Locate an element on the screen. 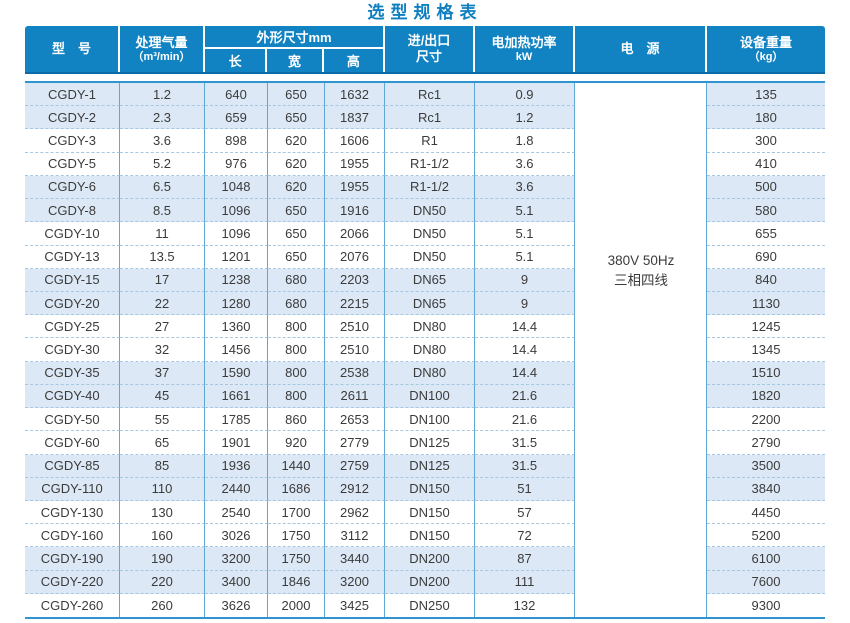 Image resolution: width=850 pixels, height=623 pixels. table-row: CGDY-60 65 1901 920 2779 DN125 31.5 2790 is located at coordinates (425, 443).